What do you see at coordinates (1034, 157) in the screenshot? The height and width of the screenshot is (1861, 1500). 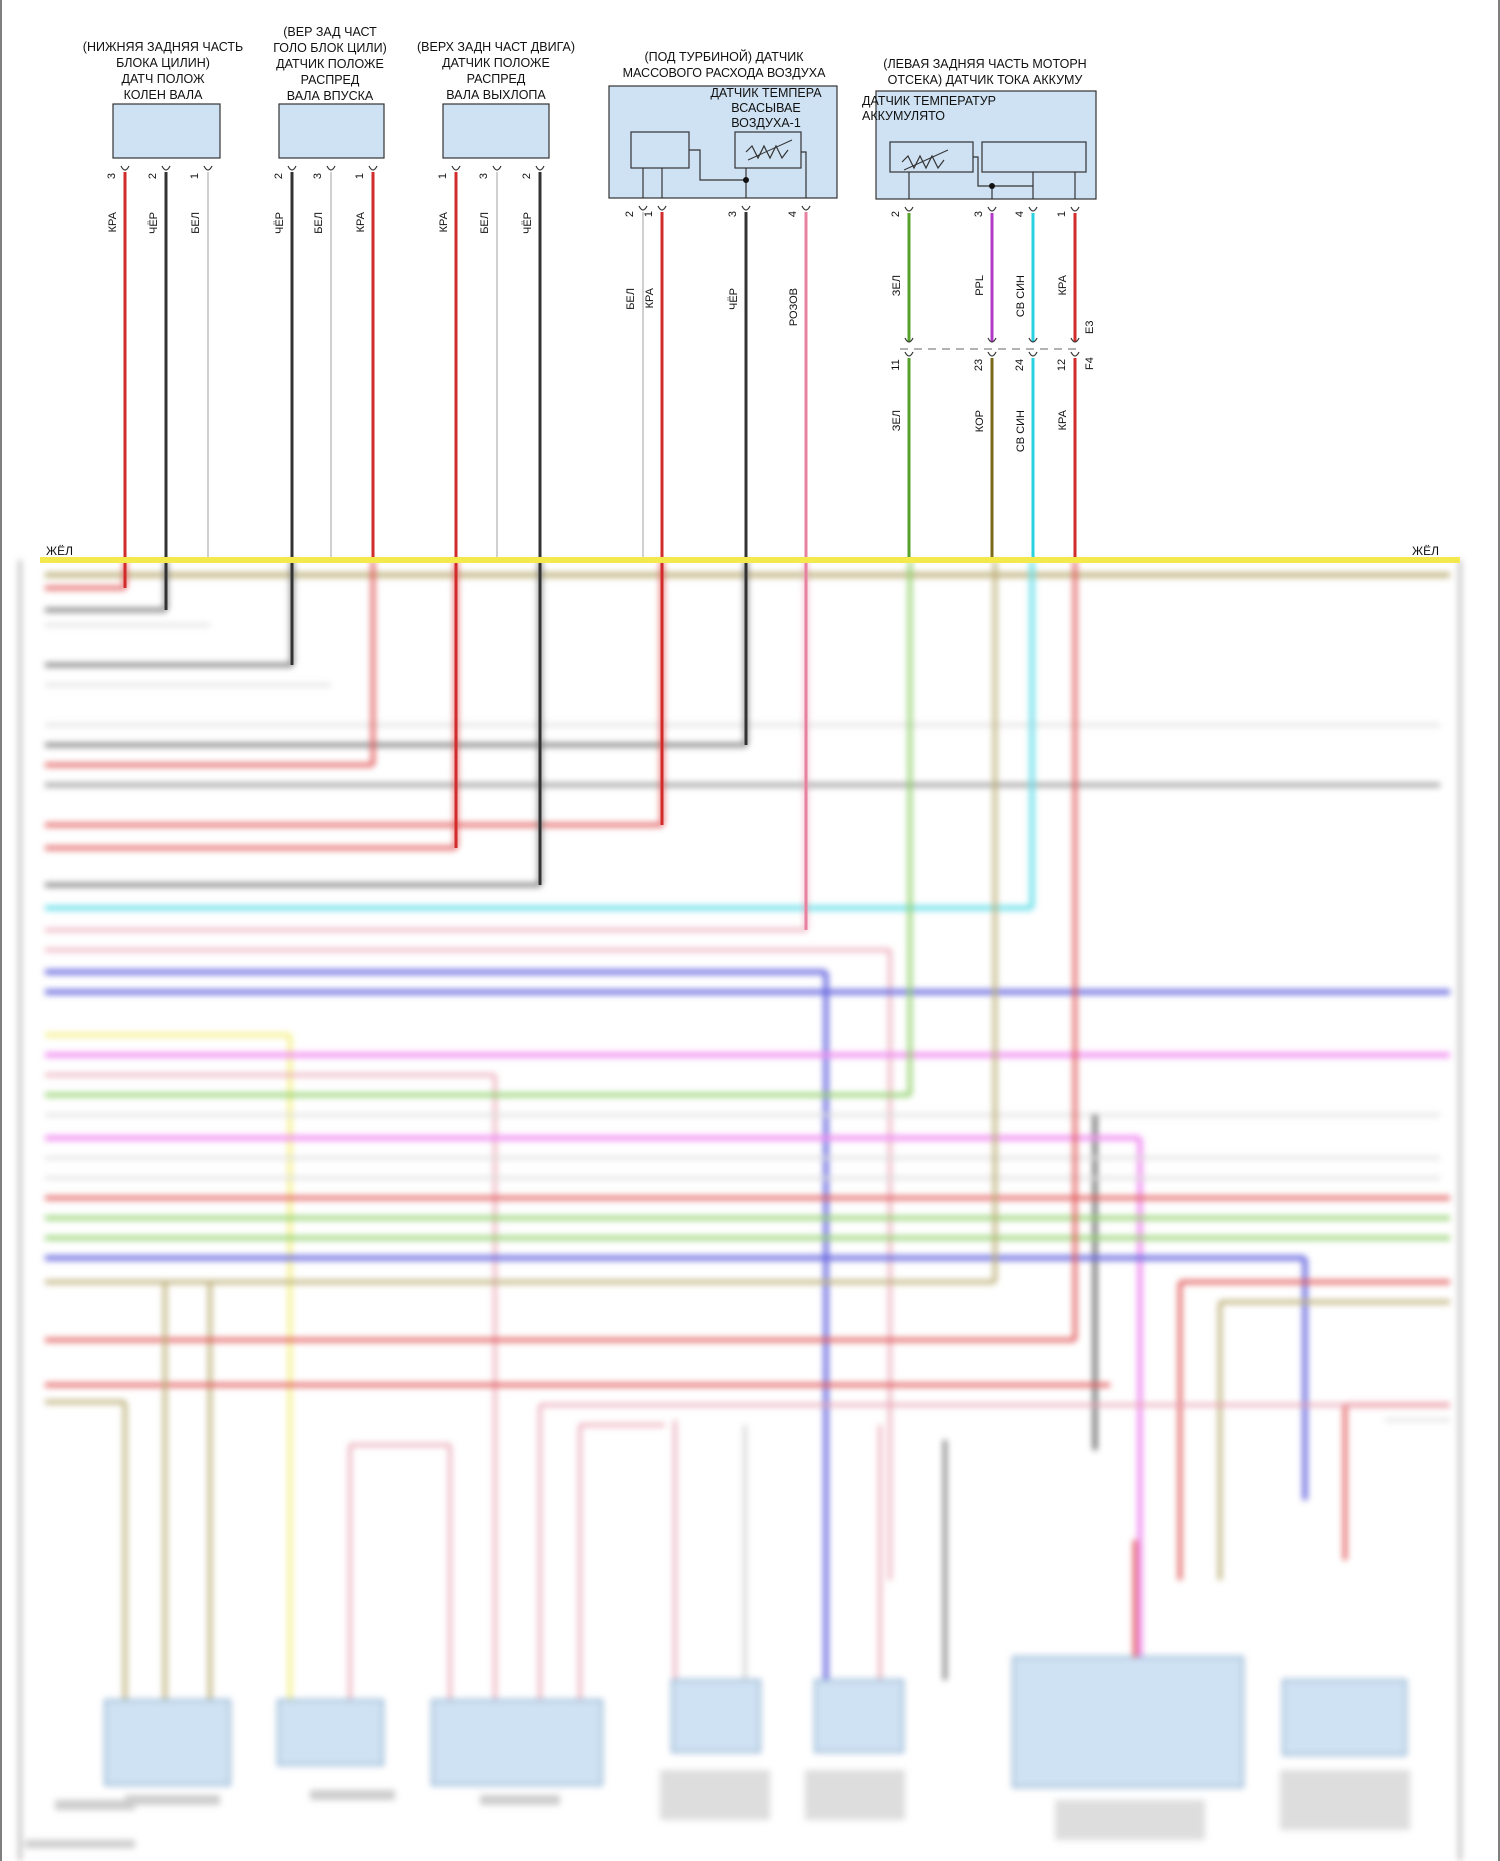 I see `current-sensor-element` at bounding box center [1034, 157].